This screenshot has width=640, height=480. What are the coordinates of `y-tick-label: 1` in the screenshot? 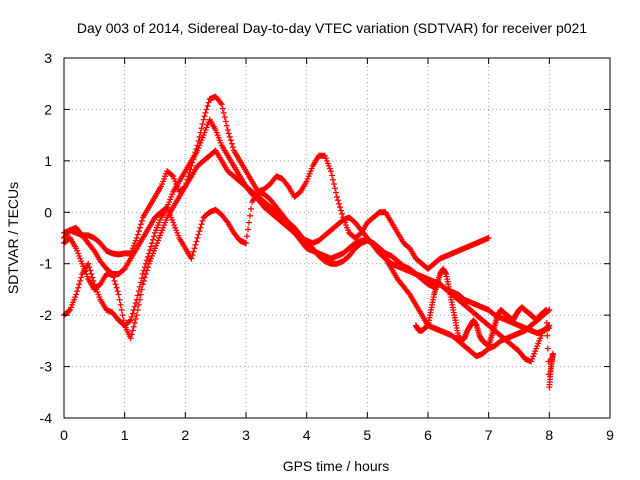 It's located at (48, 161).